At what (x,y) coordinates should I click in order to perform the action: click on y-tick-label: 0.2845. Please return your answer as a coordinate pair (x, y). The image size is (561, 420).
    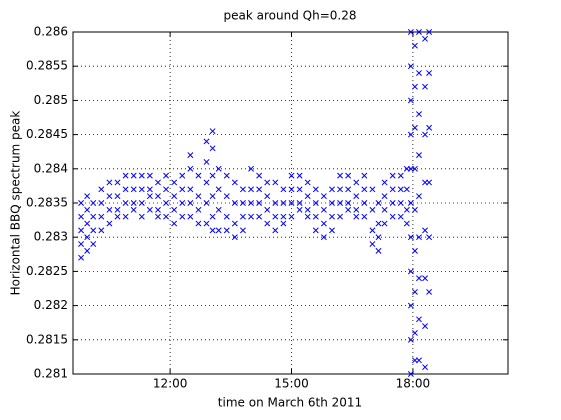
    Looking at the image, I should click on (47, 134).